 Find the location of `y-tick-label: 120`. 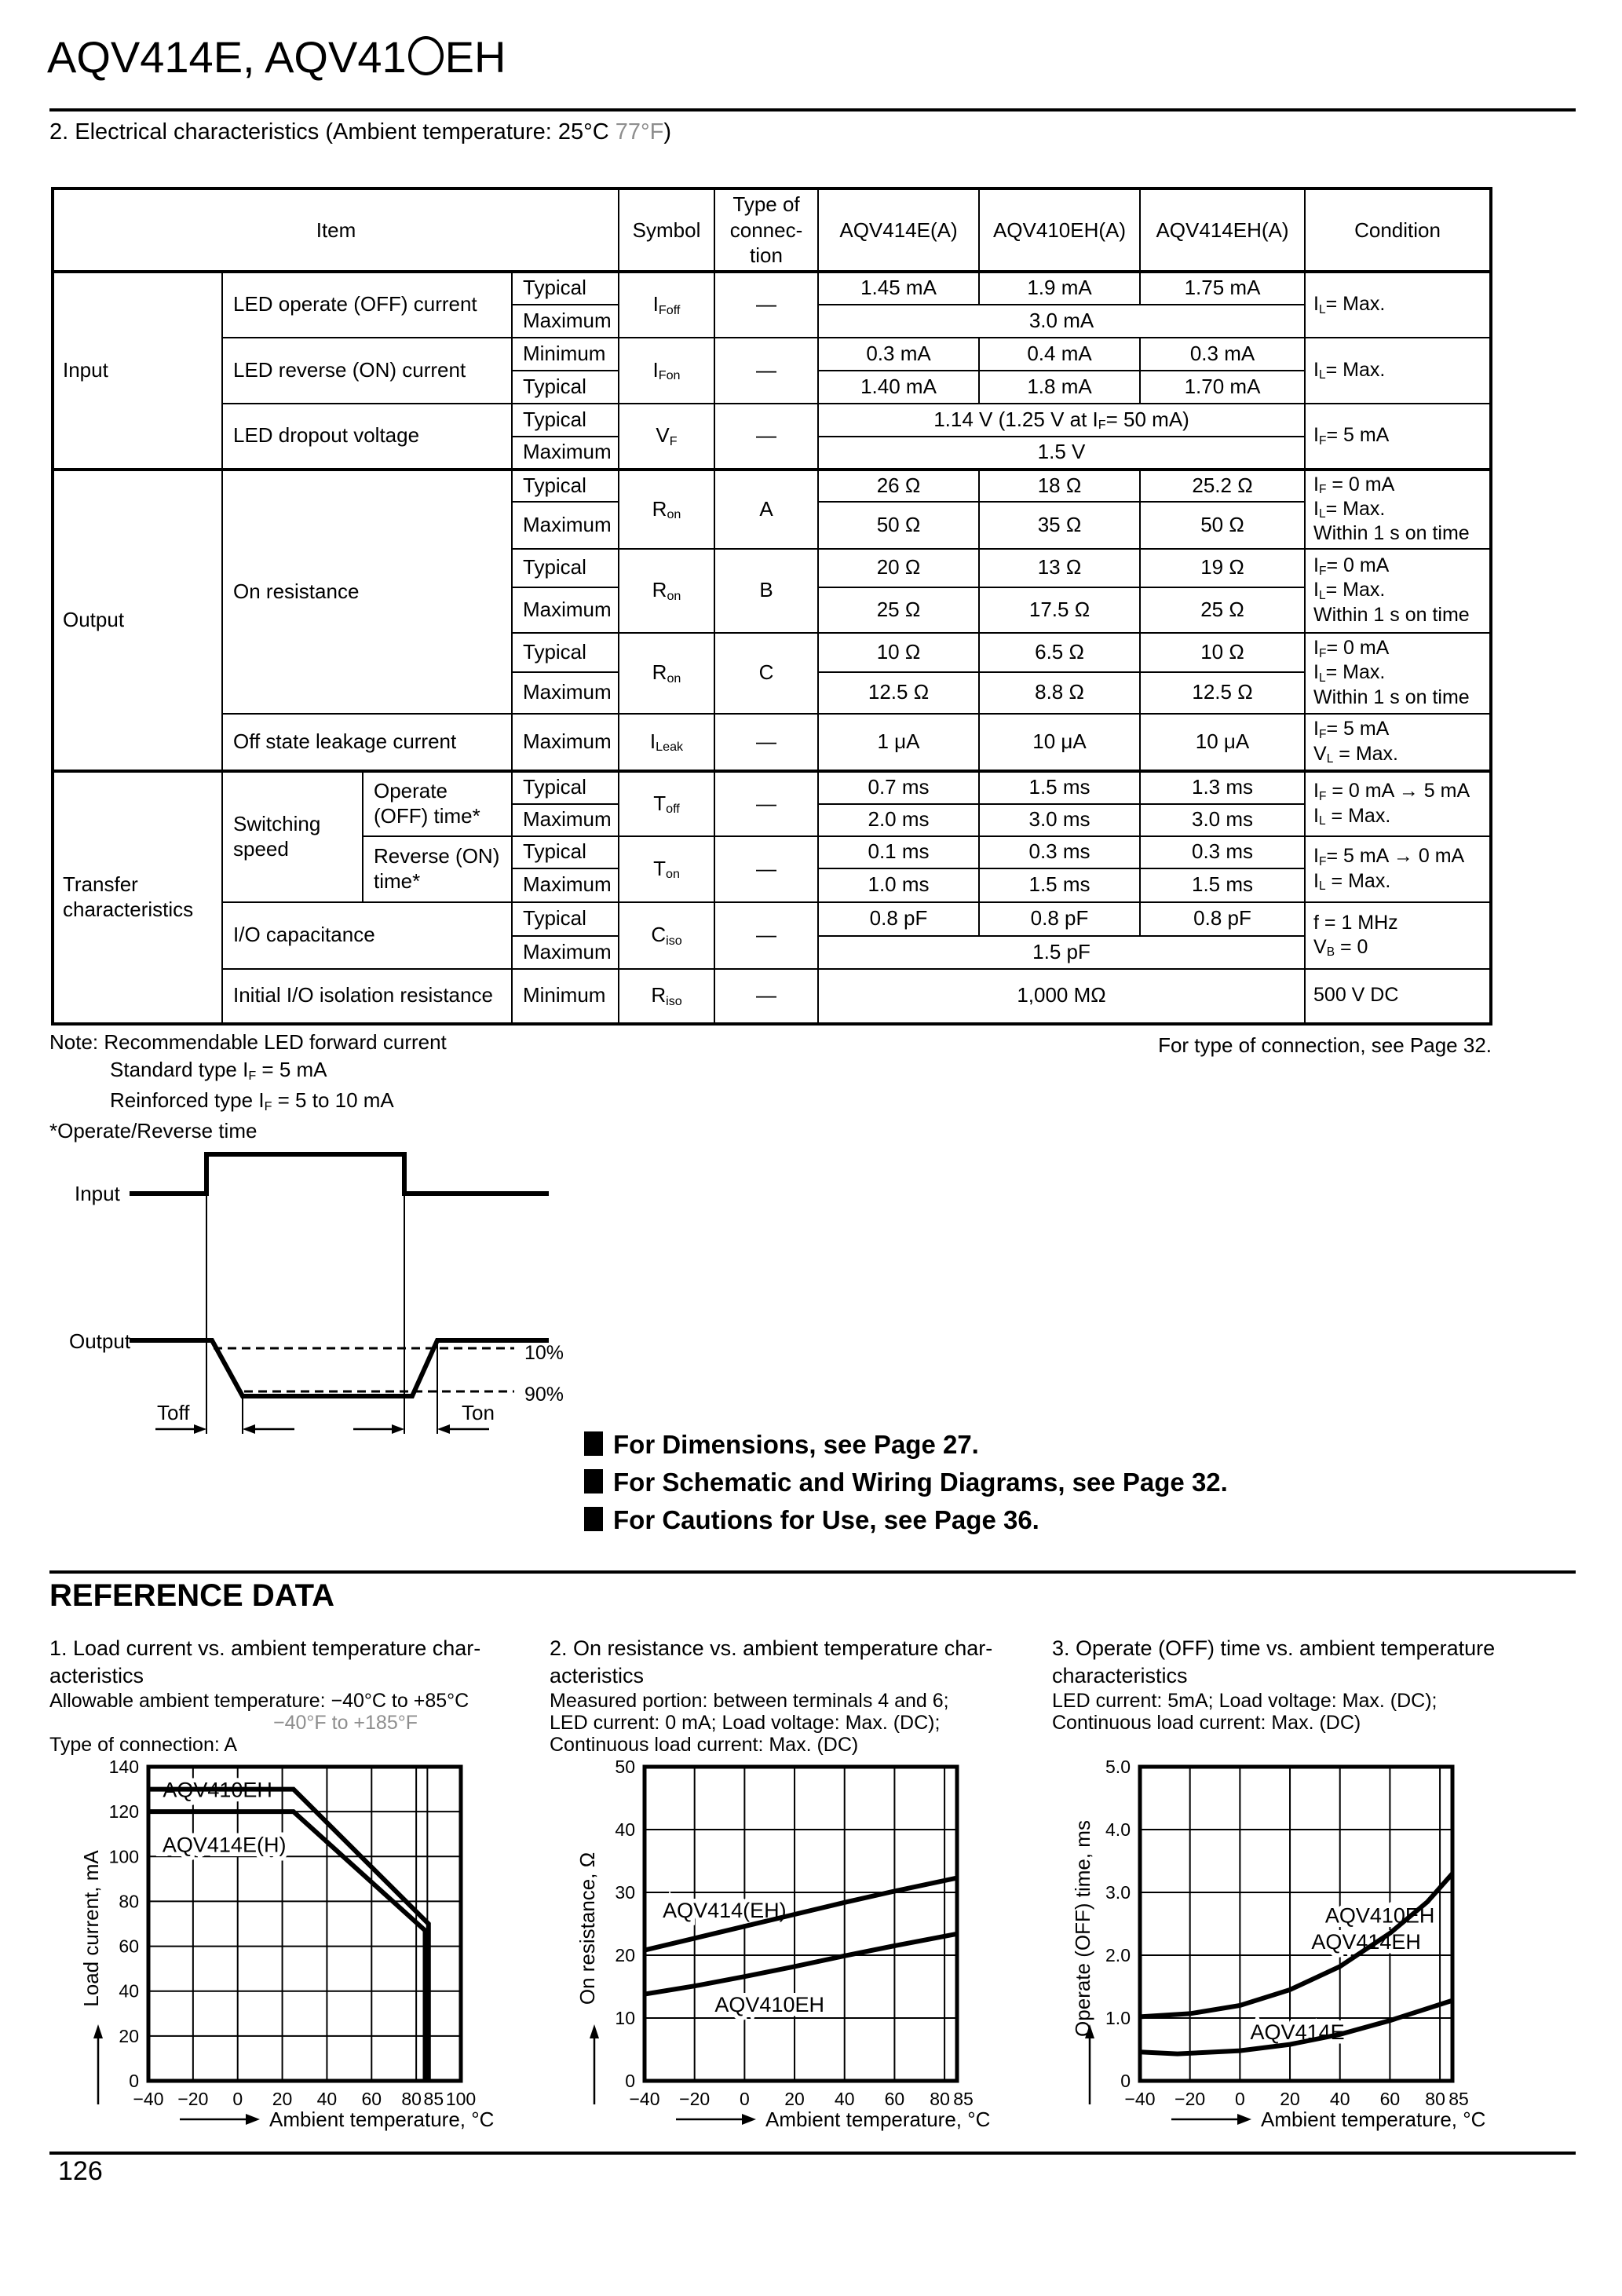

y-tick-label: 120 is located at coordinates (124, 1812).